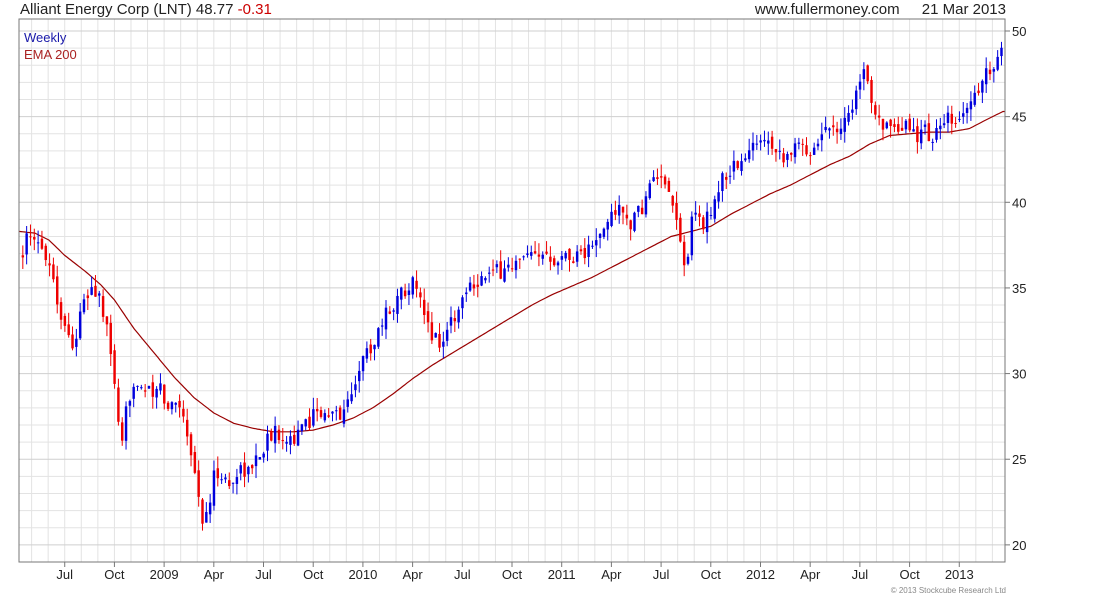 This screenshot has height=600, width=1100. I want to click on source-site: www.fullermoney.com, so click(827, 9).